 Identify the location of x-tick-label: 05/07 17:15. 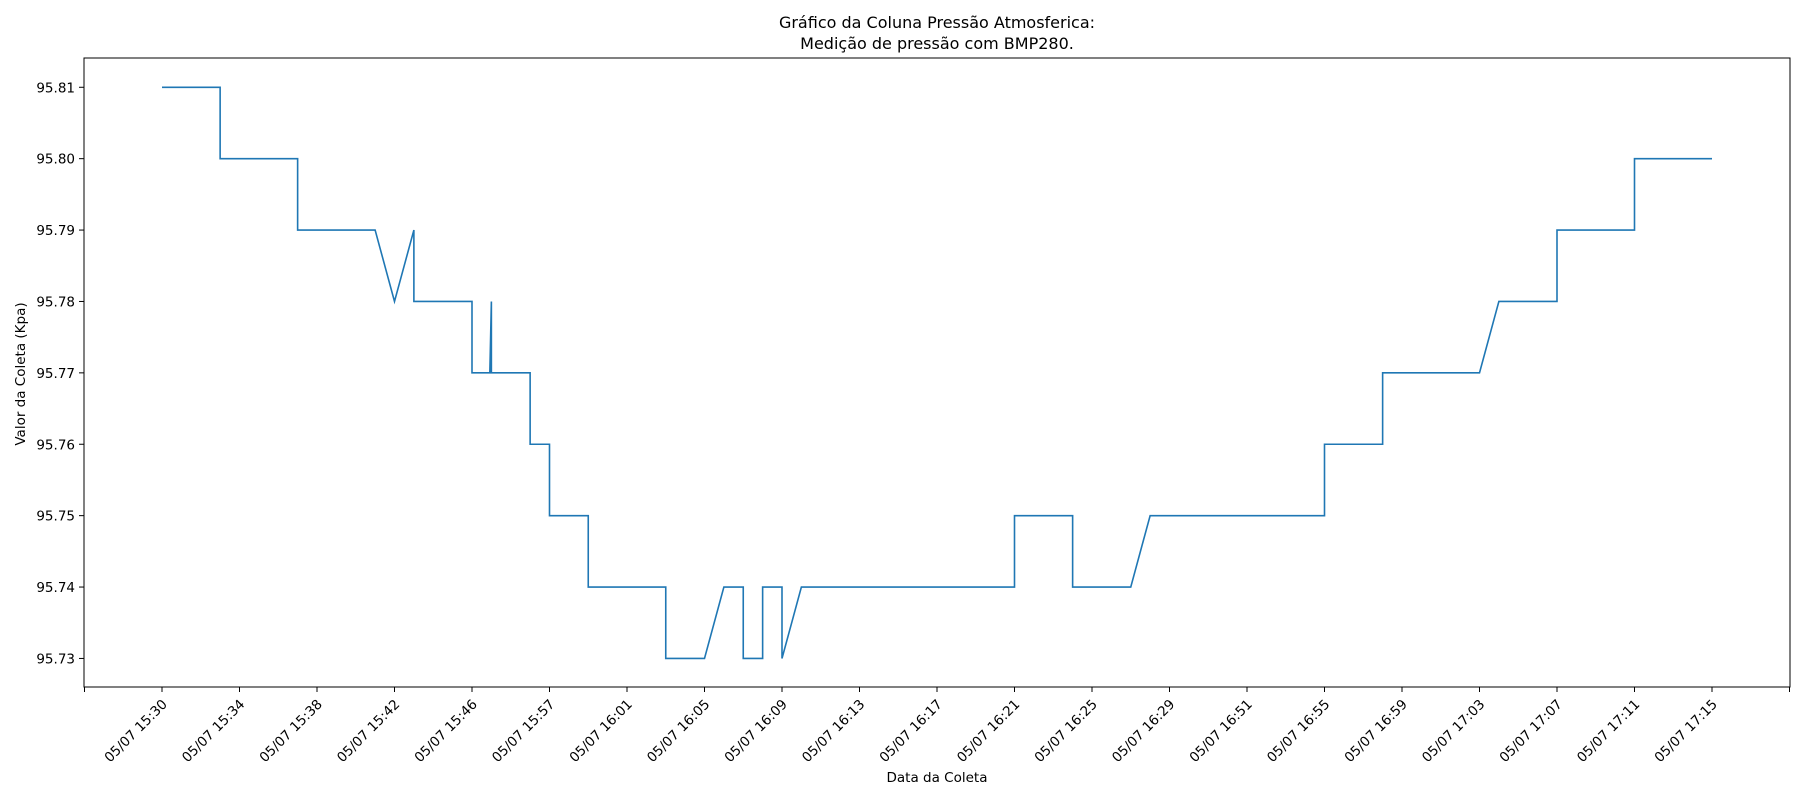
(1685, 731).